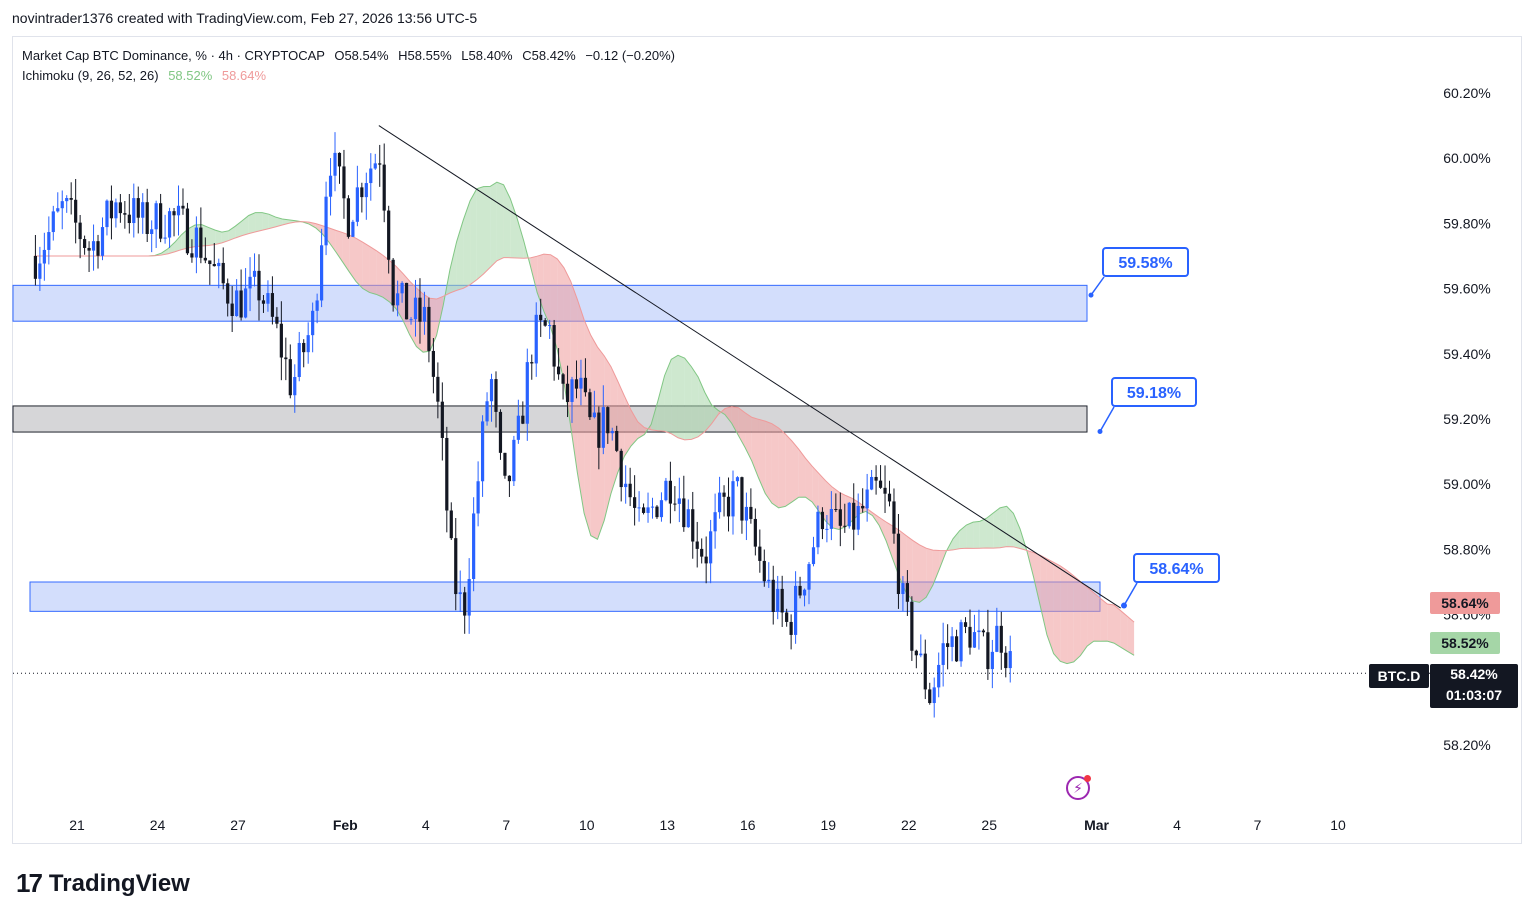 This screenshot has width=1534, height=920. What do you see at coordinates (103, 883) in the screenshot?
I see `tradingview-logo: 17 TradingView` at bounding box center [103, 883].